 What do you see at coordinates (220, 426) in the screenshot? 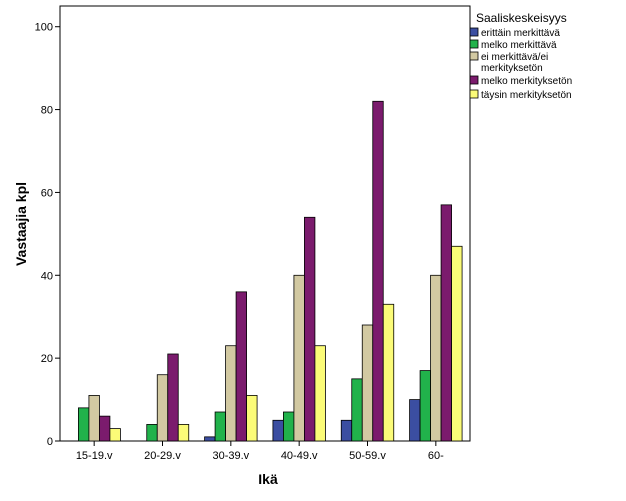
I see `bar-30-39.v-series-1` at bounding box center [220, 426].